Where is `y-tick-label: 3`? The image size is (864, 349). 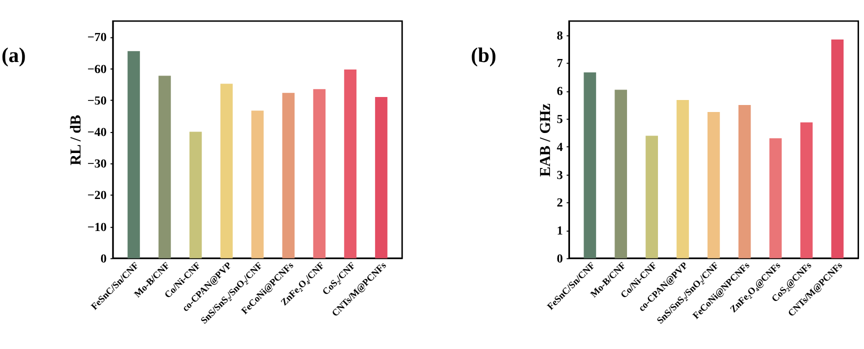
y-tick-label: 3 is located at coordinates (559, 175).